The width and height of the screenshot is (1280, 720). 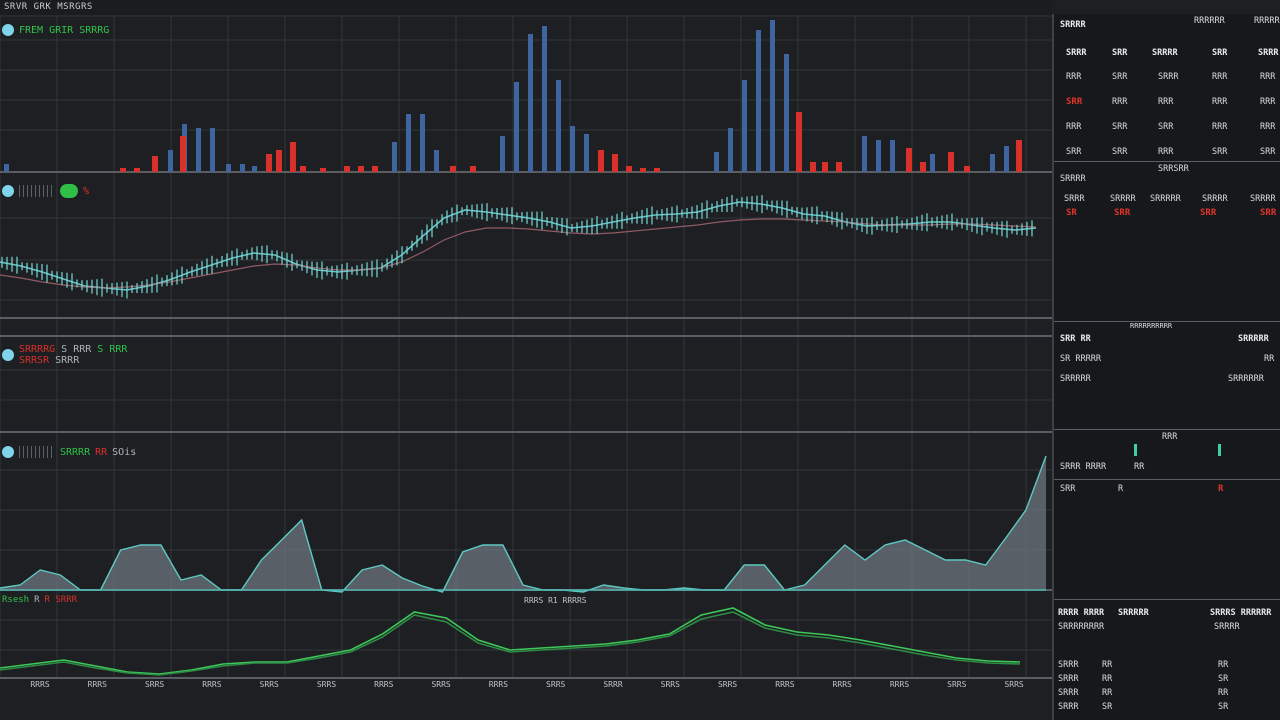 I want to click on price-legend: %, so click(x=45, y=191).